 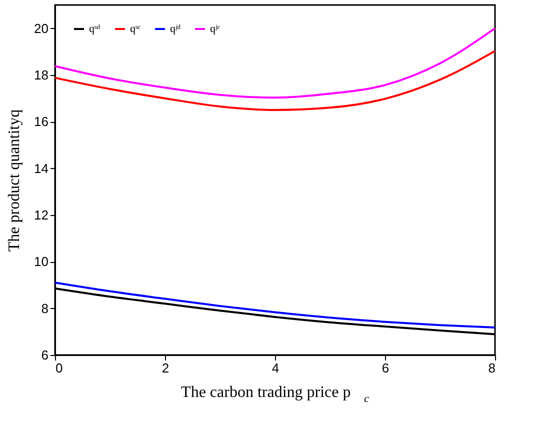 I want to click on y-tick-label: 14, so click(x=41, y=168).